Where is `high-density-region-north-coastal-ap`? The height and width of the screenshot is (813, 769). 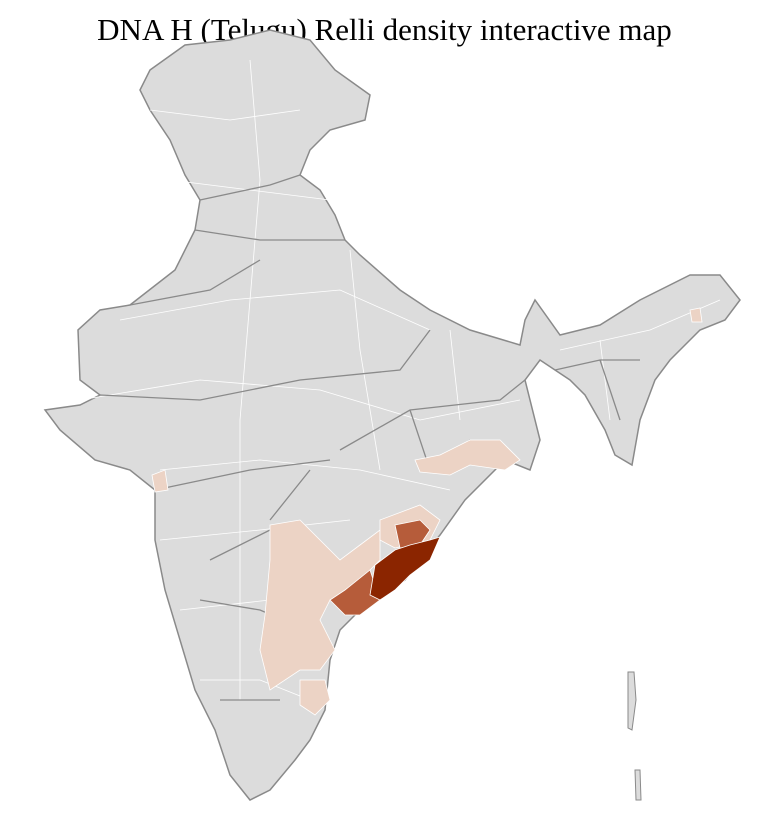 high-density-region-north-coastal-ap is located at coordinates (405, 568).